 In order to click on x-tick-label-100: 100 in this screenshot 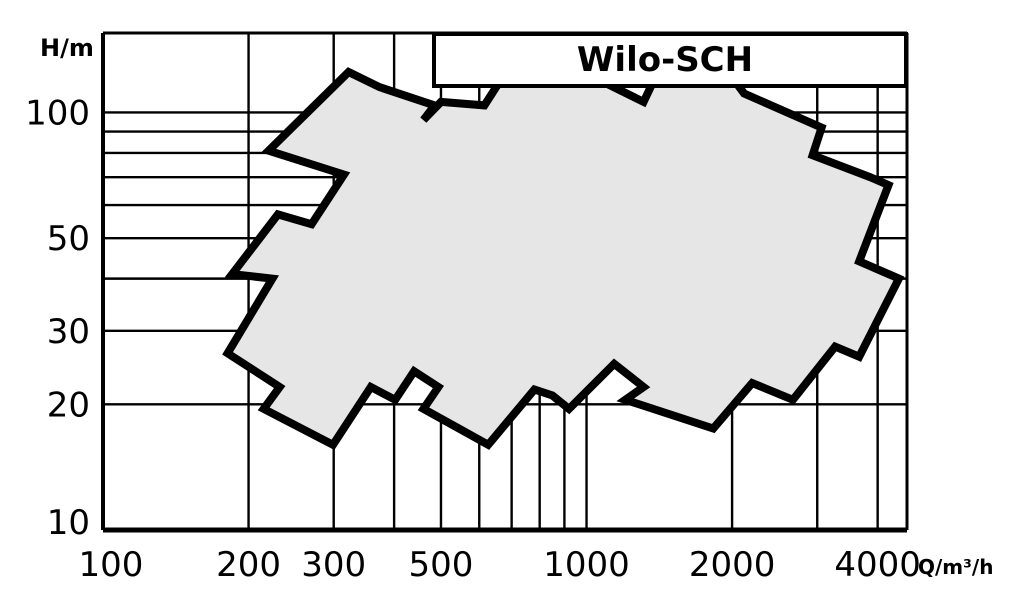, I will do `click(111, 565)`.